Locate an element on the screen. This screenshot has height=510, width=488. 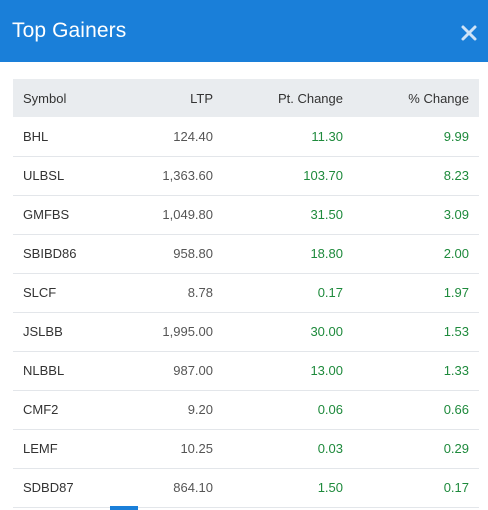
cell-ltp: 10.25 is located at coordinates (196, 448).